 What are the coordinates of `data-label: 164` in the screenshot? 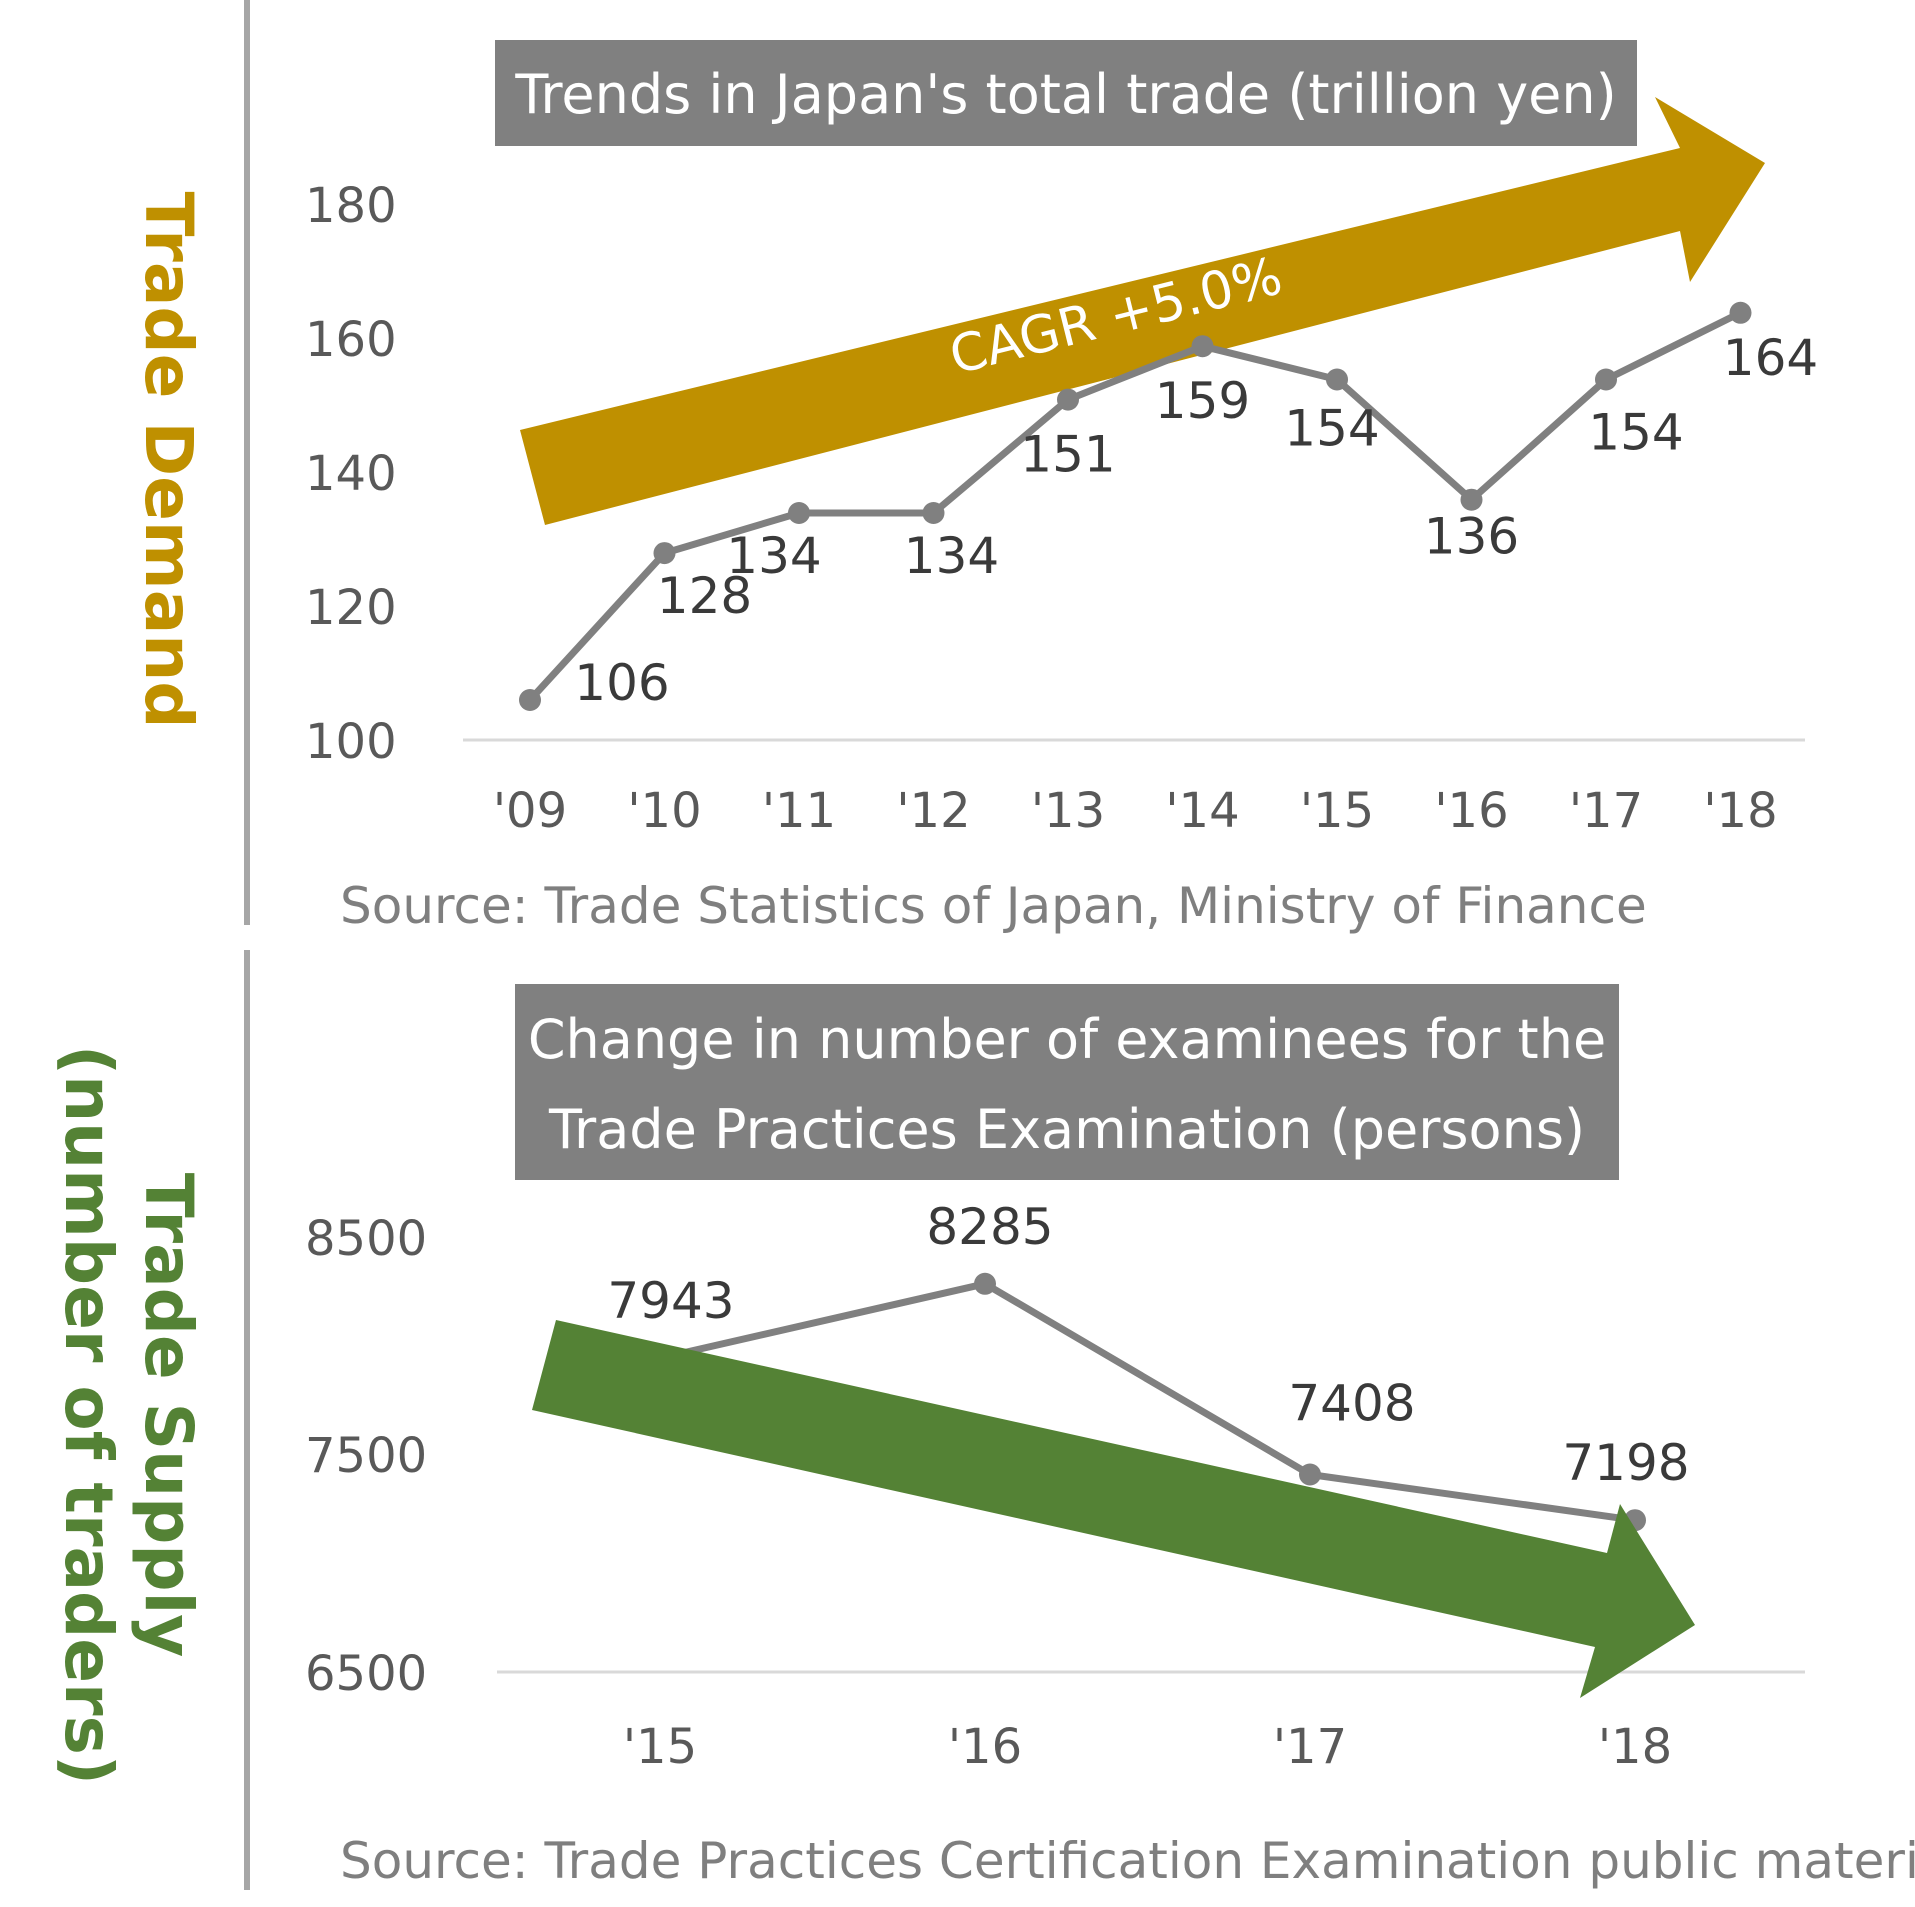 It's located at (1770, 358).